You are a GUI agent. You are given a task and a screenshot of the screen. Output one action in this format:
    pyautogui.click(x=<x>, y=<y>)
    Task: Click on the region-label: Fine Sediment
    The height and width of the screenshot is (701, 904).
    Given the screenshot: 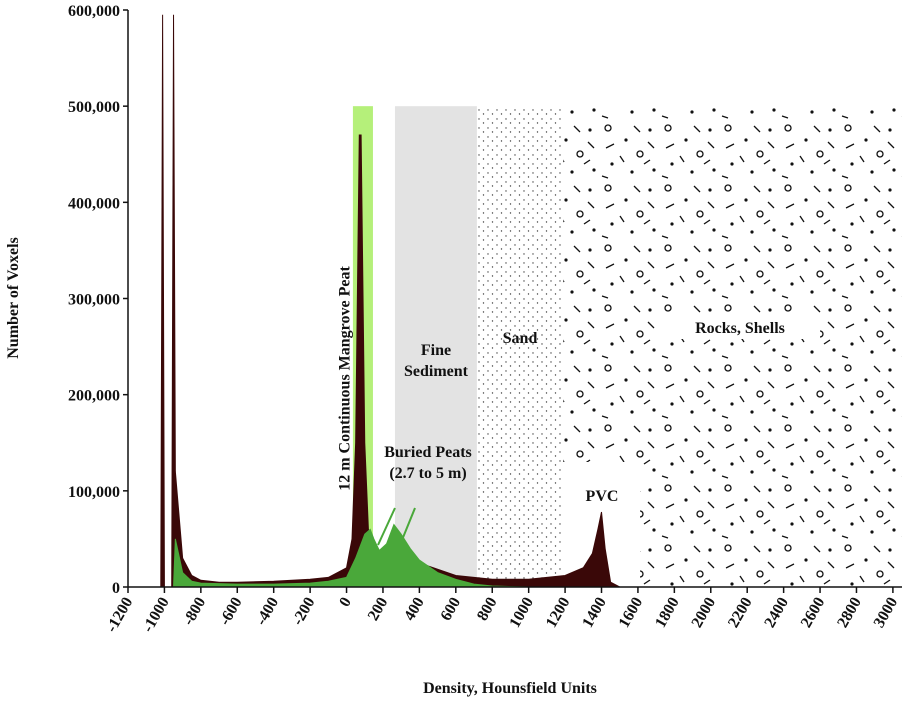 What is the action you would take?
    pyautogui.click(x=436, y=361)
    